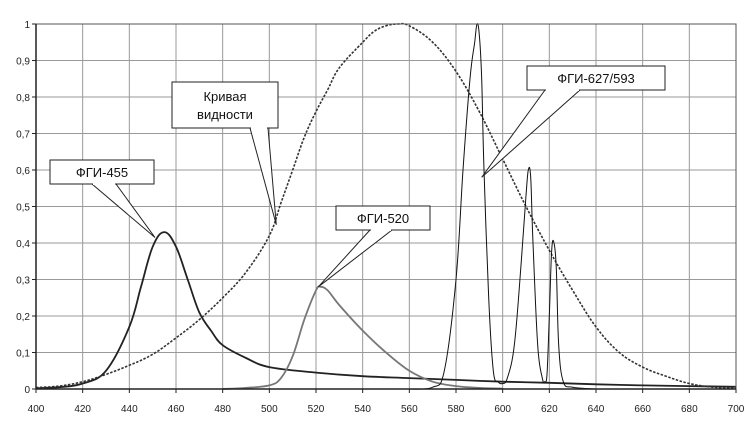 The image size is (752, 426). What do you see at coordinates (736, 409) in the screenshot?
I see `x-tick-label: 700` at bounding box center [736, 409].